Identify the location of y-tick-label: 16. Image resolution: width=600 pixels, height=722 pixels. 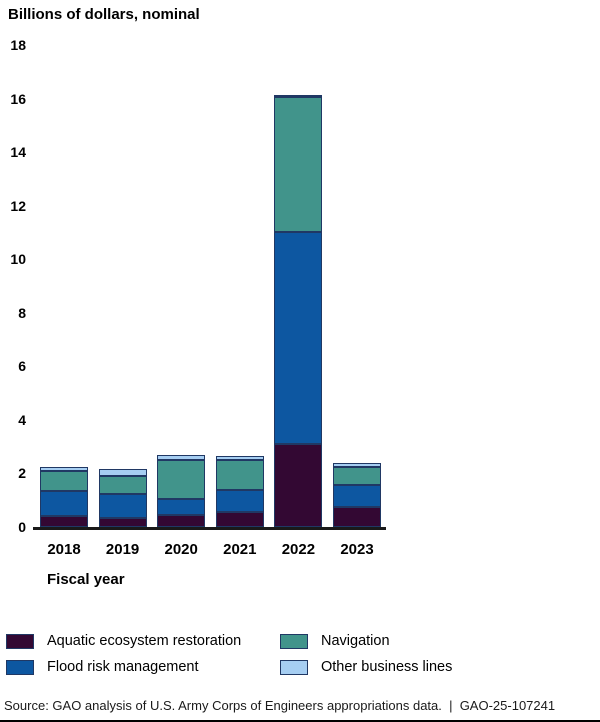
(18, 98).